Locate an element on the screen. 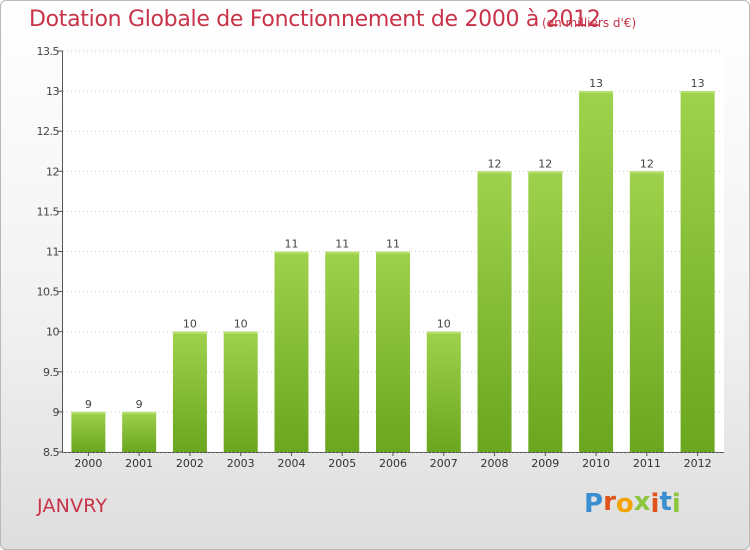  chart-subtitle: (en milliers d'€) is located at coordinates (589, 23).